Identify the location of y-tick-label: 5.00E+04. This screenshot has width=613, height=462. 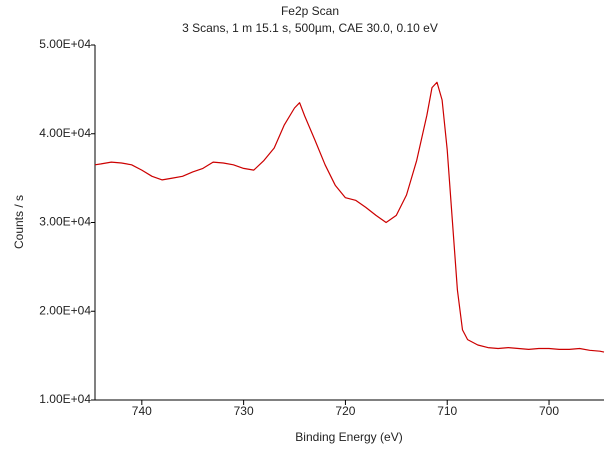
(65, 44).